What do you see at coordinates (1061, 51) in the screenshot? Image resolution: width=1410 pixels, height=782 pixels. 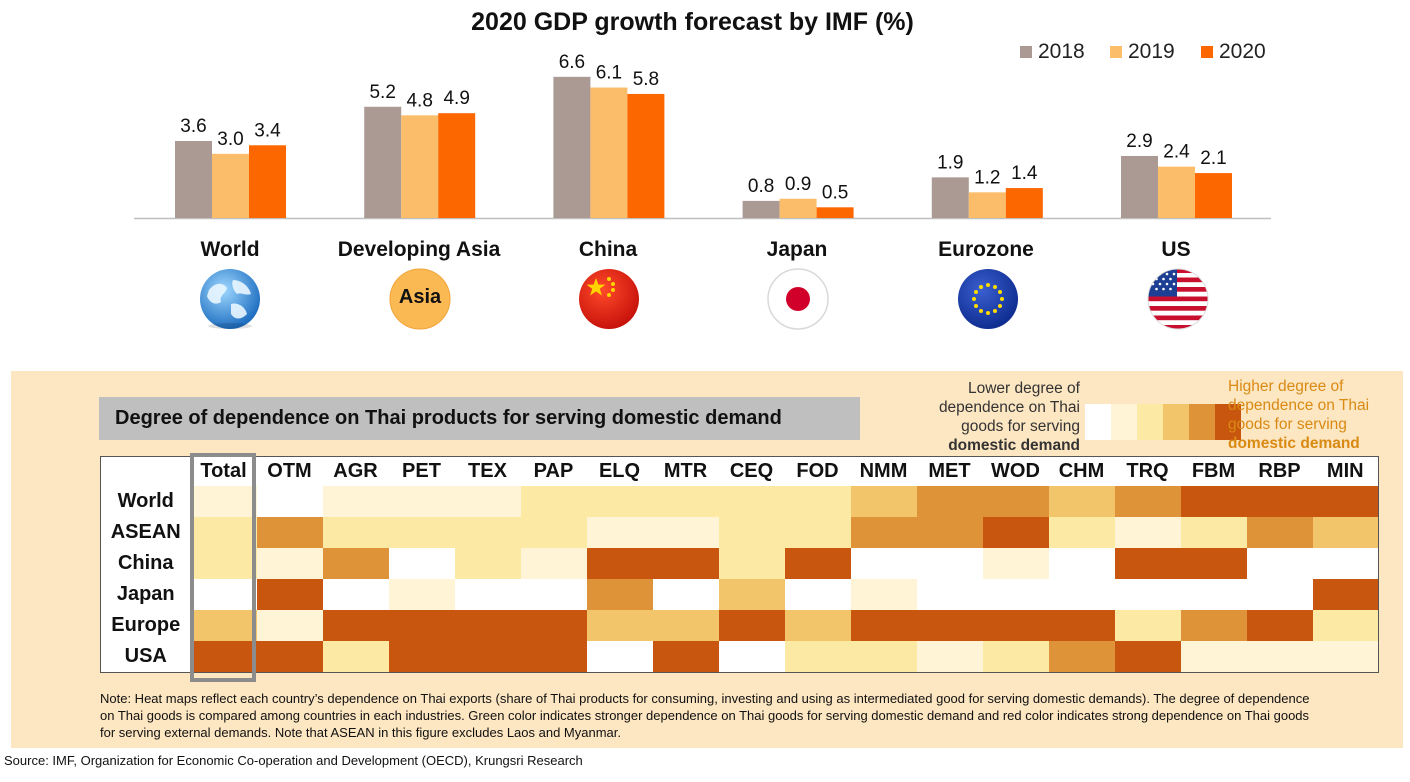 I see `legend-label-2018: 2018` at bounding box center [1061, 51].